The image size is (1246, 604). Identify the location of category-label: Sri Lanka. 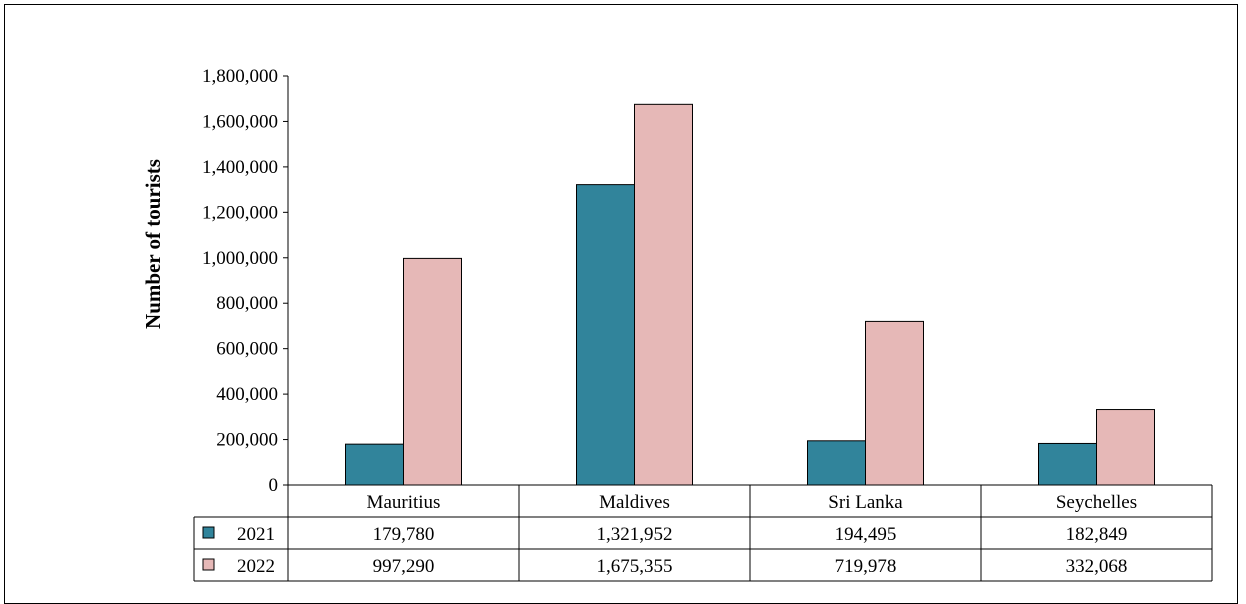
(865, 502).